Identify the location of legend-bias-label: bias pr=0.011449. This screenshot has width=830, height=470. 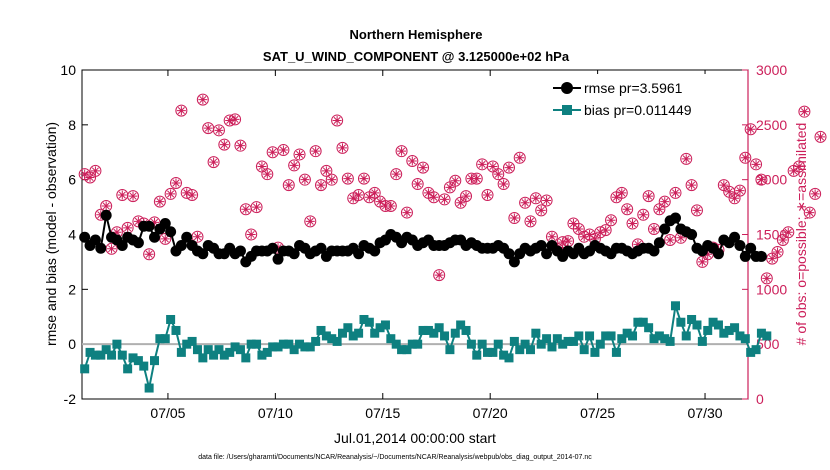
(638, 110).